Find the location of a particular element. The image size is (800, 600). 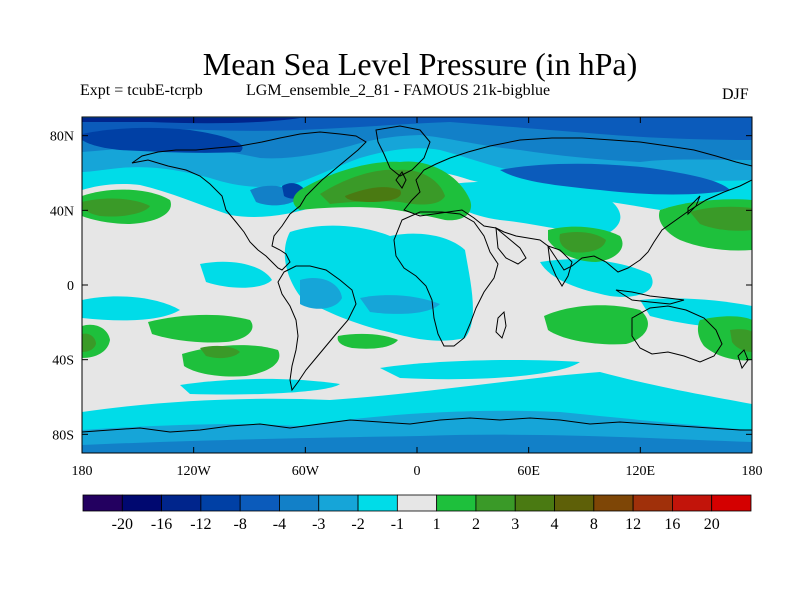

lat-tick-label: 0 is located at coordinates (70, 286).